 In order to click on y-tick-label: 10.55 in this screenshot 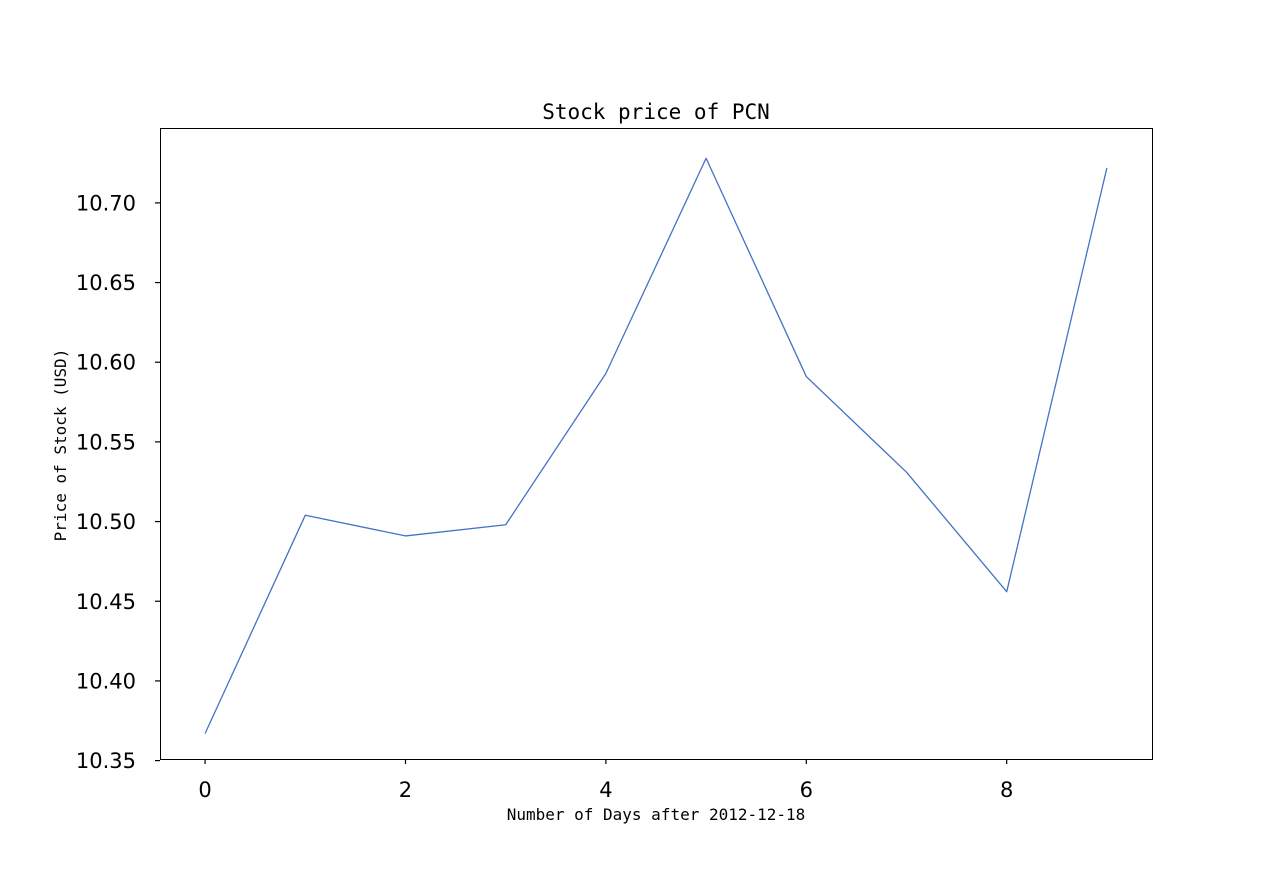, I will do `click(106, 442)`.